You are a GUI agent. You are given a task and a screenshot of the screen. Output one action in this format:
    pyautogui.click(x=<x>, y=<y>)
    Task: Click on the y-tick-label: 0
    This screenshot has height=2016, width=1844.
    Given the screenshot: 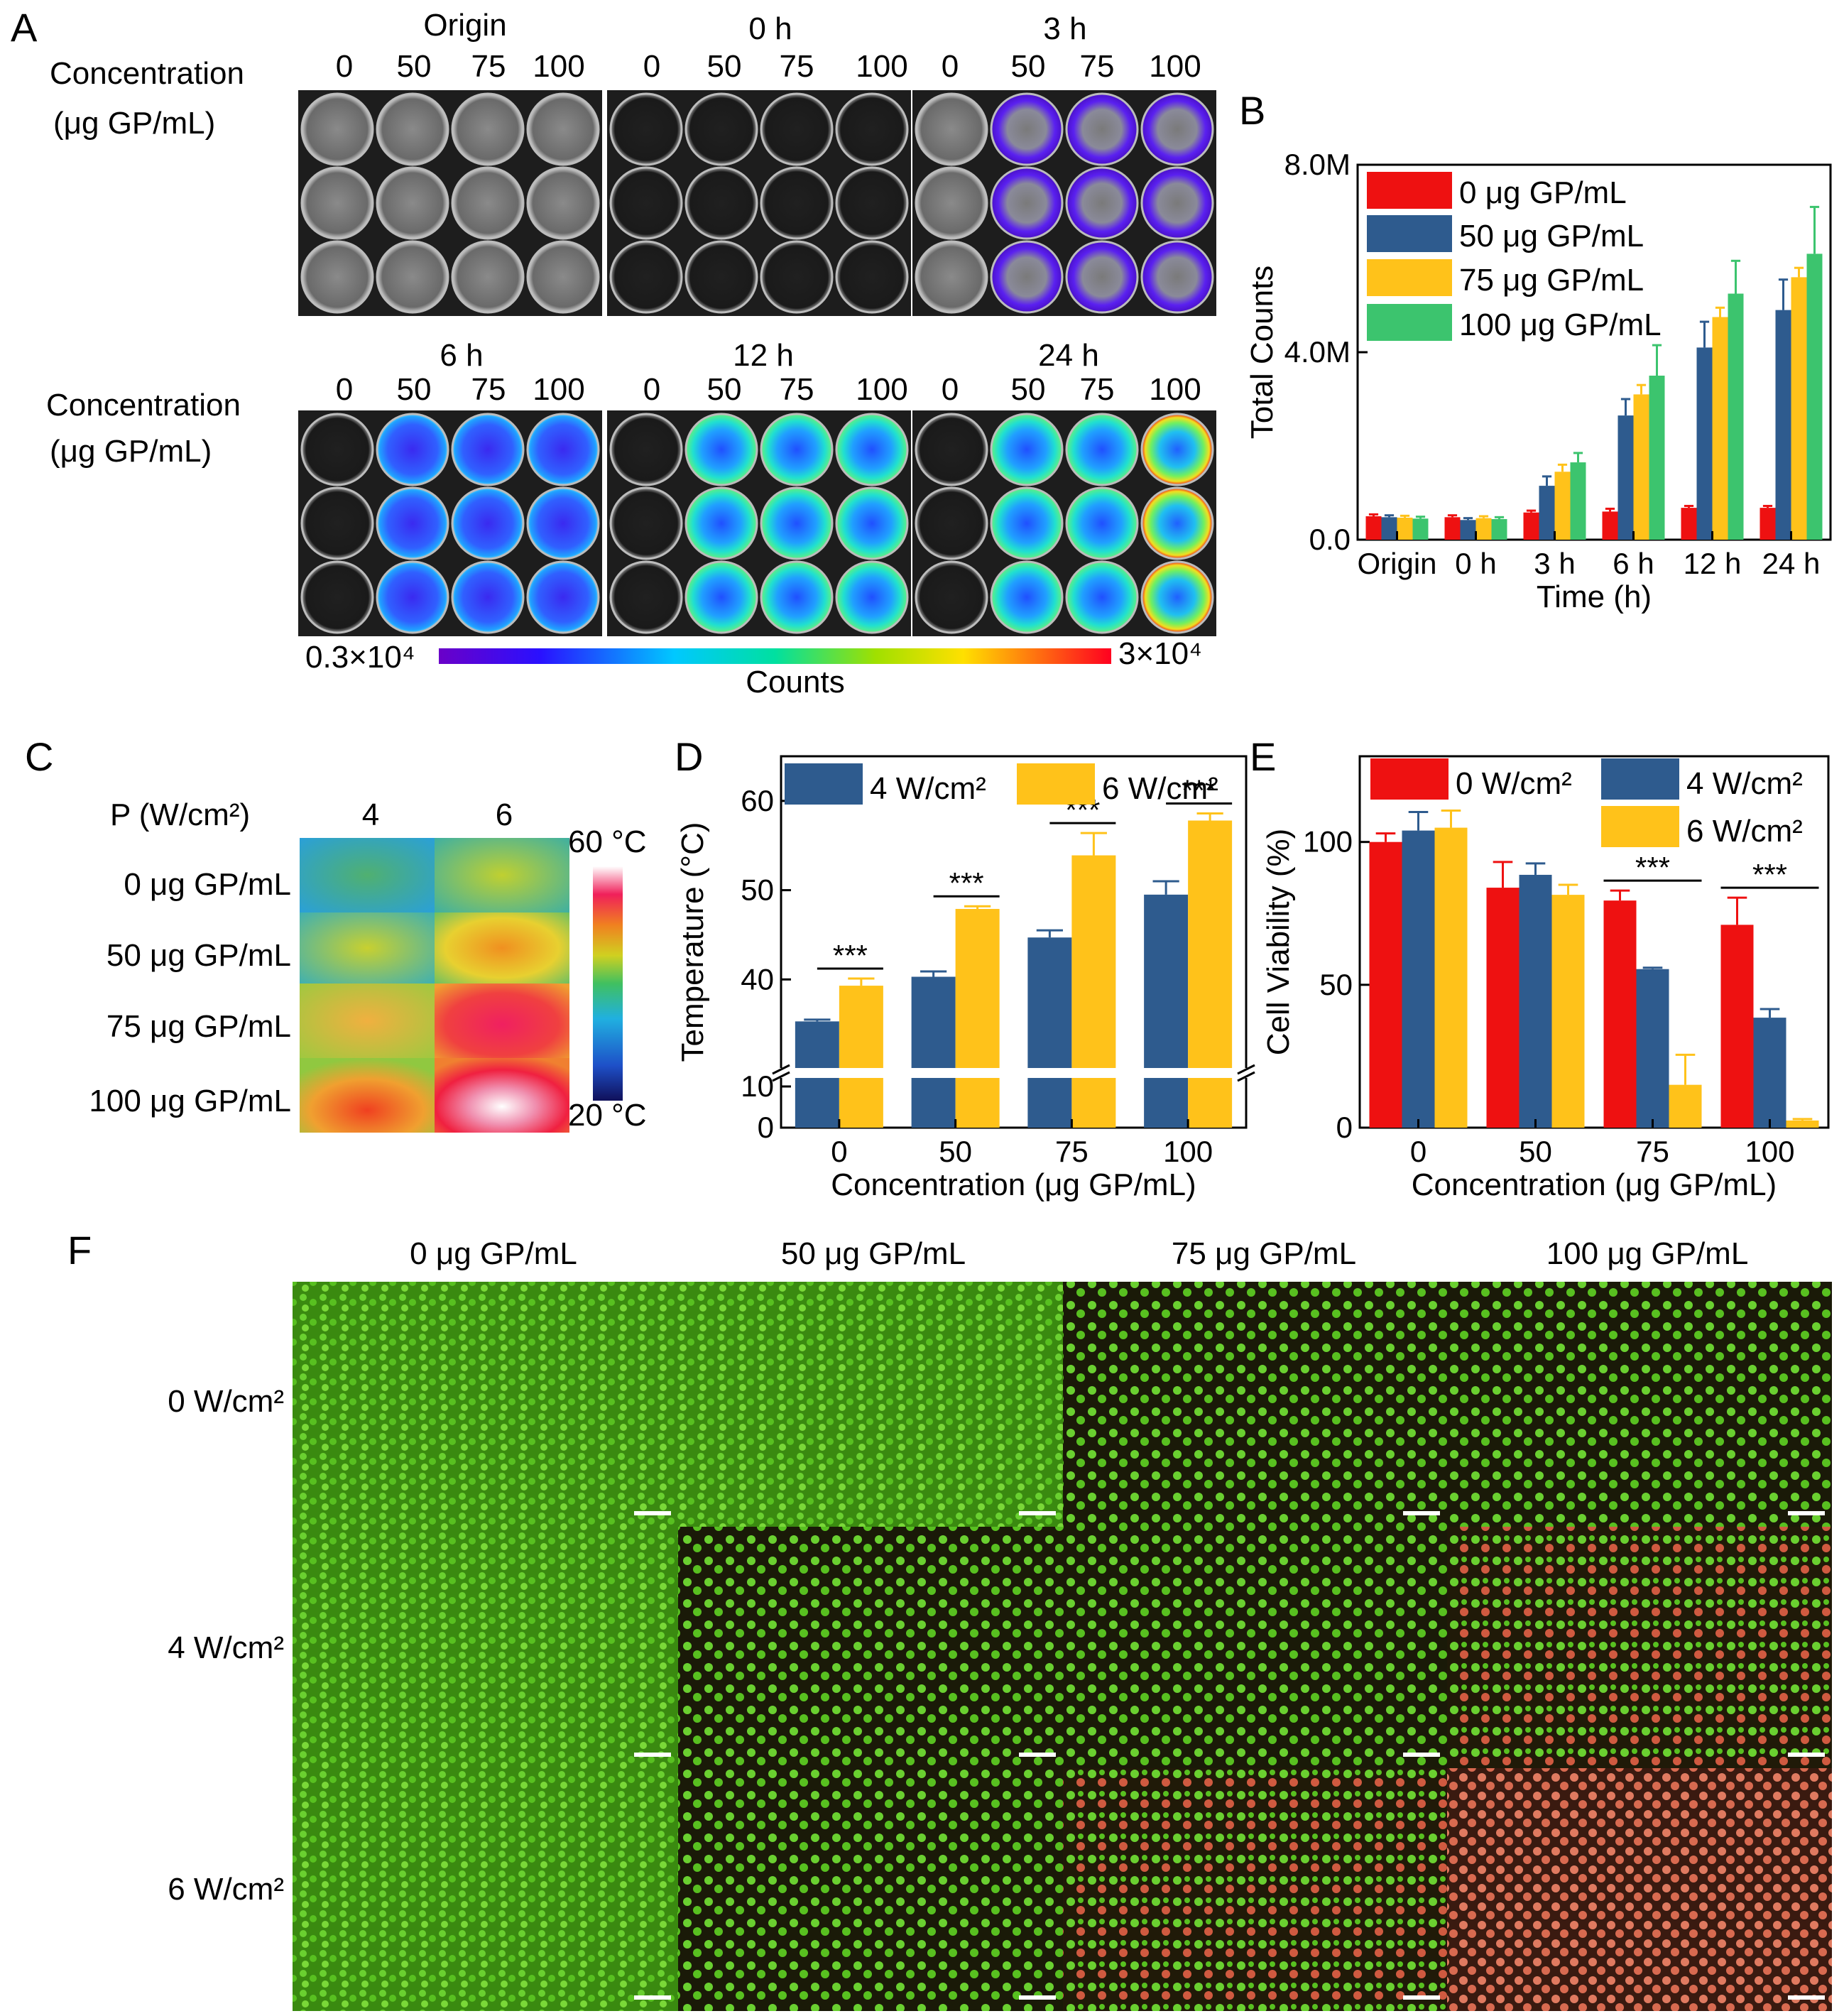 What is the action you would take?
    pyautogui.click(x=1345, y=1127)
    